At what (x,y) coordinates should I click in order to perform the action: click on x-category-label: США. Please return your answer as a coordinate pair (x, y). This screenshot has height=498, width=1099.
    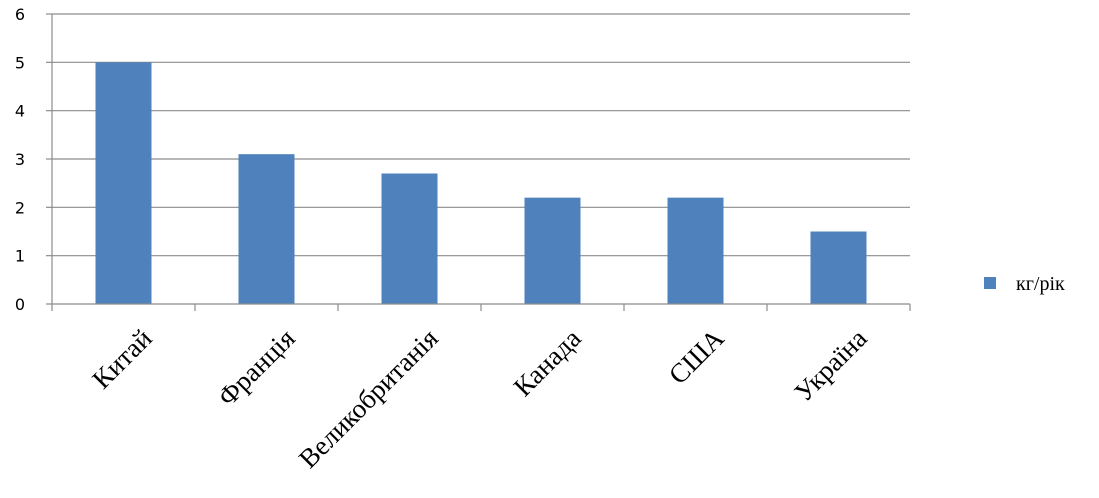
    Looking at the image, I should click on (696, 356).